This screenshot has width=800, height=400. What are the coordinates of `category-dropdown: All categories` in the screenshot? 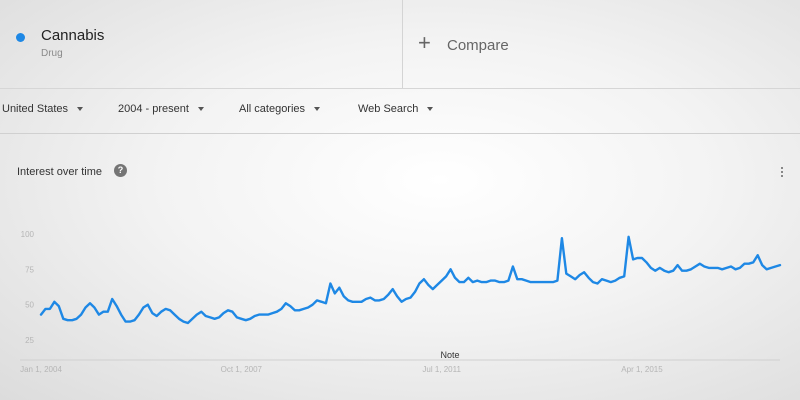 It's located at (280, 109).